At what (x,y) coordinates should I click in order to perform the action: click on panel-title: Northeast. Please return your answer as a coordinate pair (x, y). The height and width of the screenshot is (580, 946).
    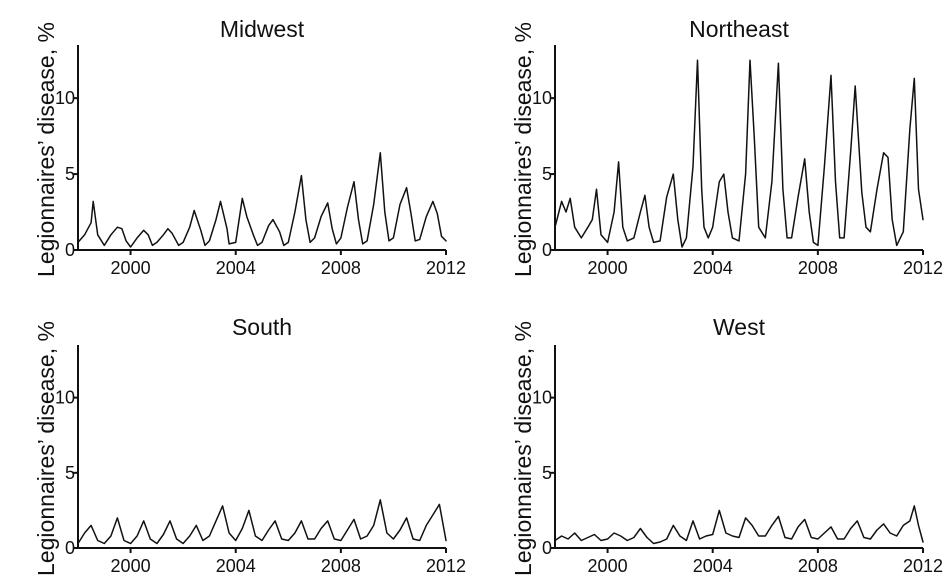
    Looking at the image, I should click on (739, 29).